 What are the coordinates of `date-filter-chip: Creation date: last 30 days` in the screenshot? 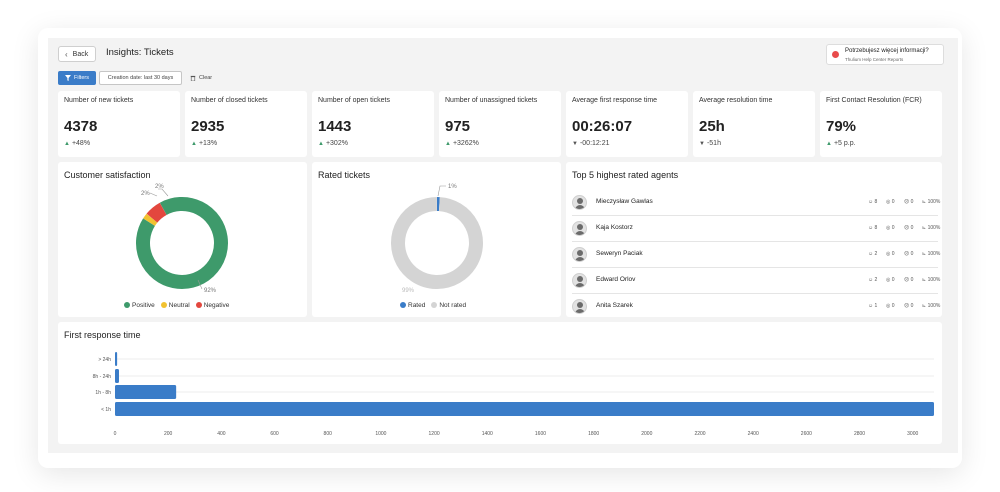 It's located at (140, 78).